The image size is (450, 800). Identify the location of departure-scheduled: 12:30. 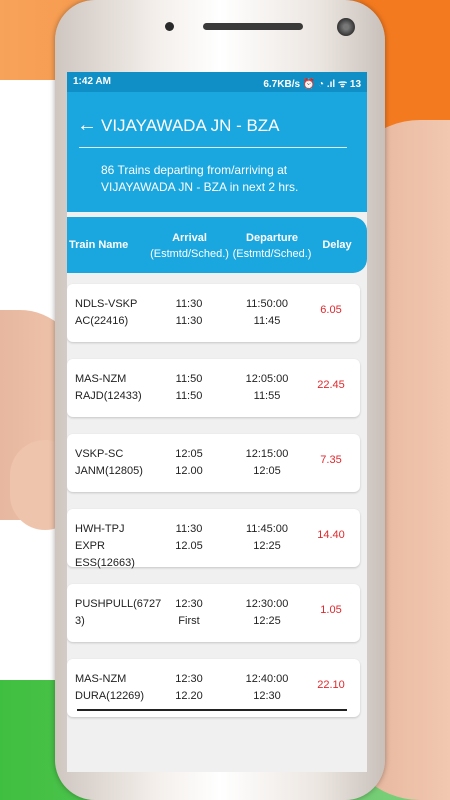
(267, 696).